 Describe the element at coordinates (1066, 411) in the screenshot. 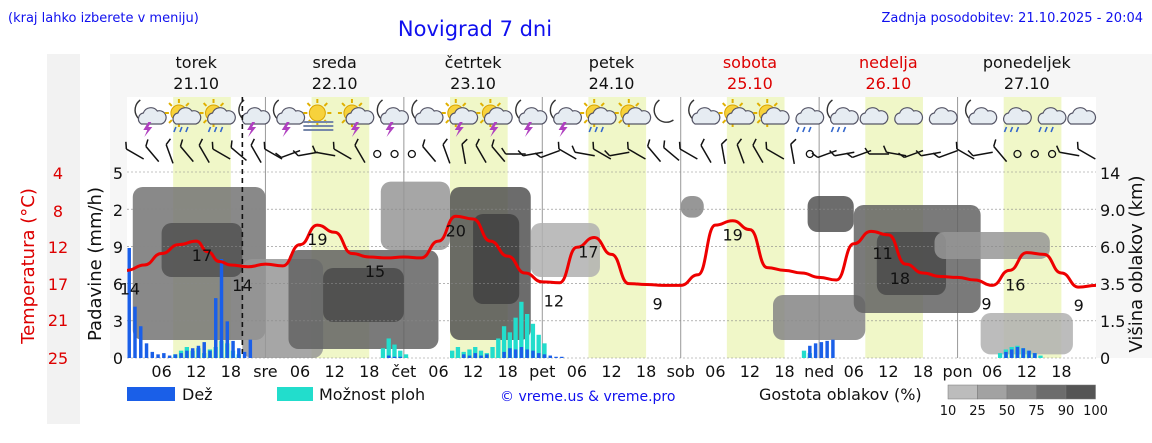

I see `cloud-step-label: 90` at that location.